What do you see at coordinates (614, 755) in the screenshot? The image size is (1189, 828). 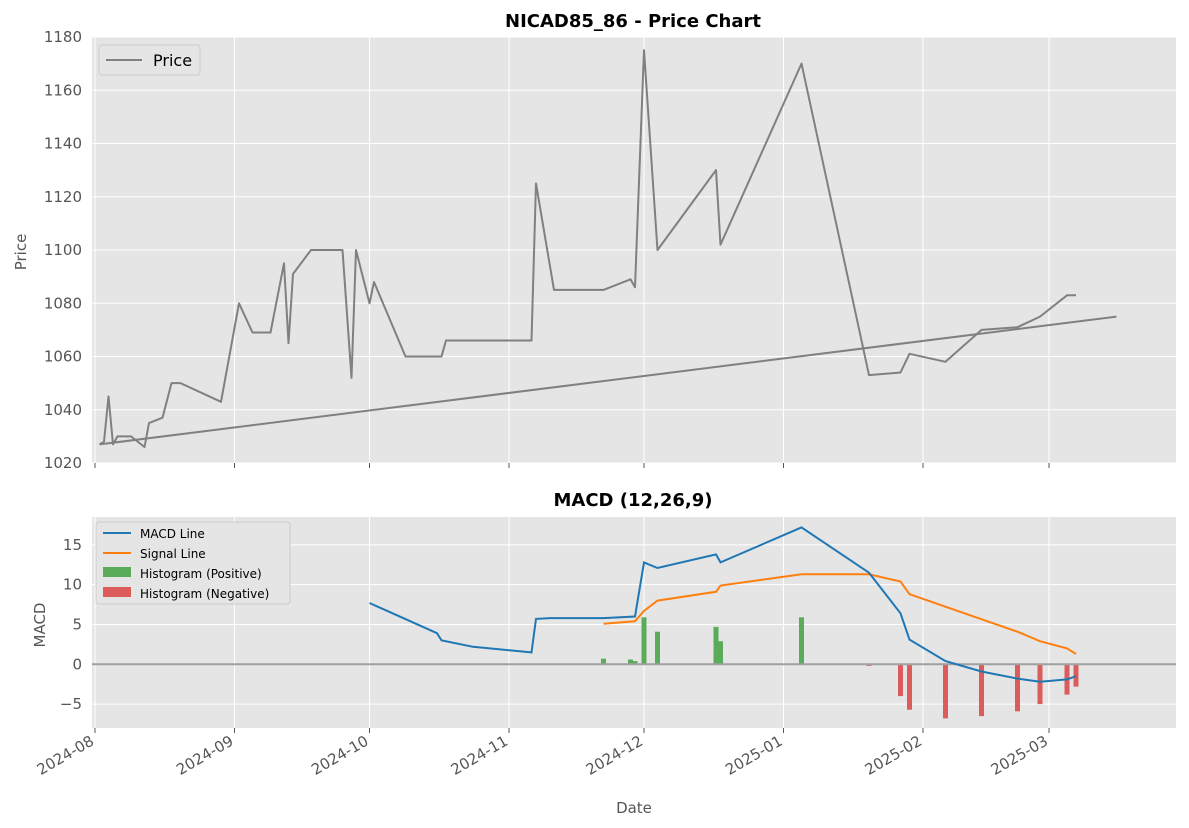 I see `x-tick-label: 2024-12` at bounding box center [614, 755].